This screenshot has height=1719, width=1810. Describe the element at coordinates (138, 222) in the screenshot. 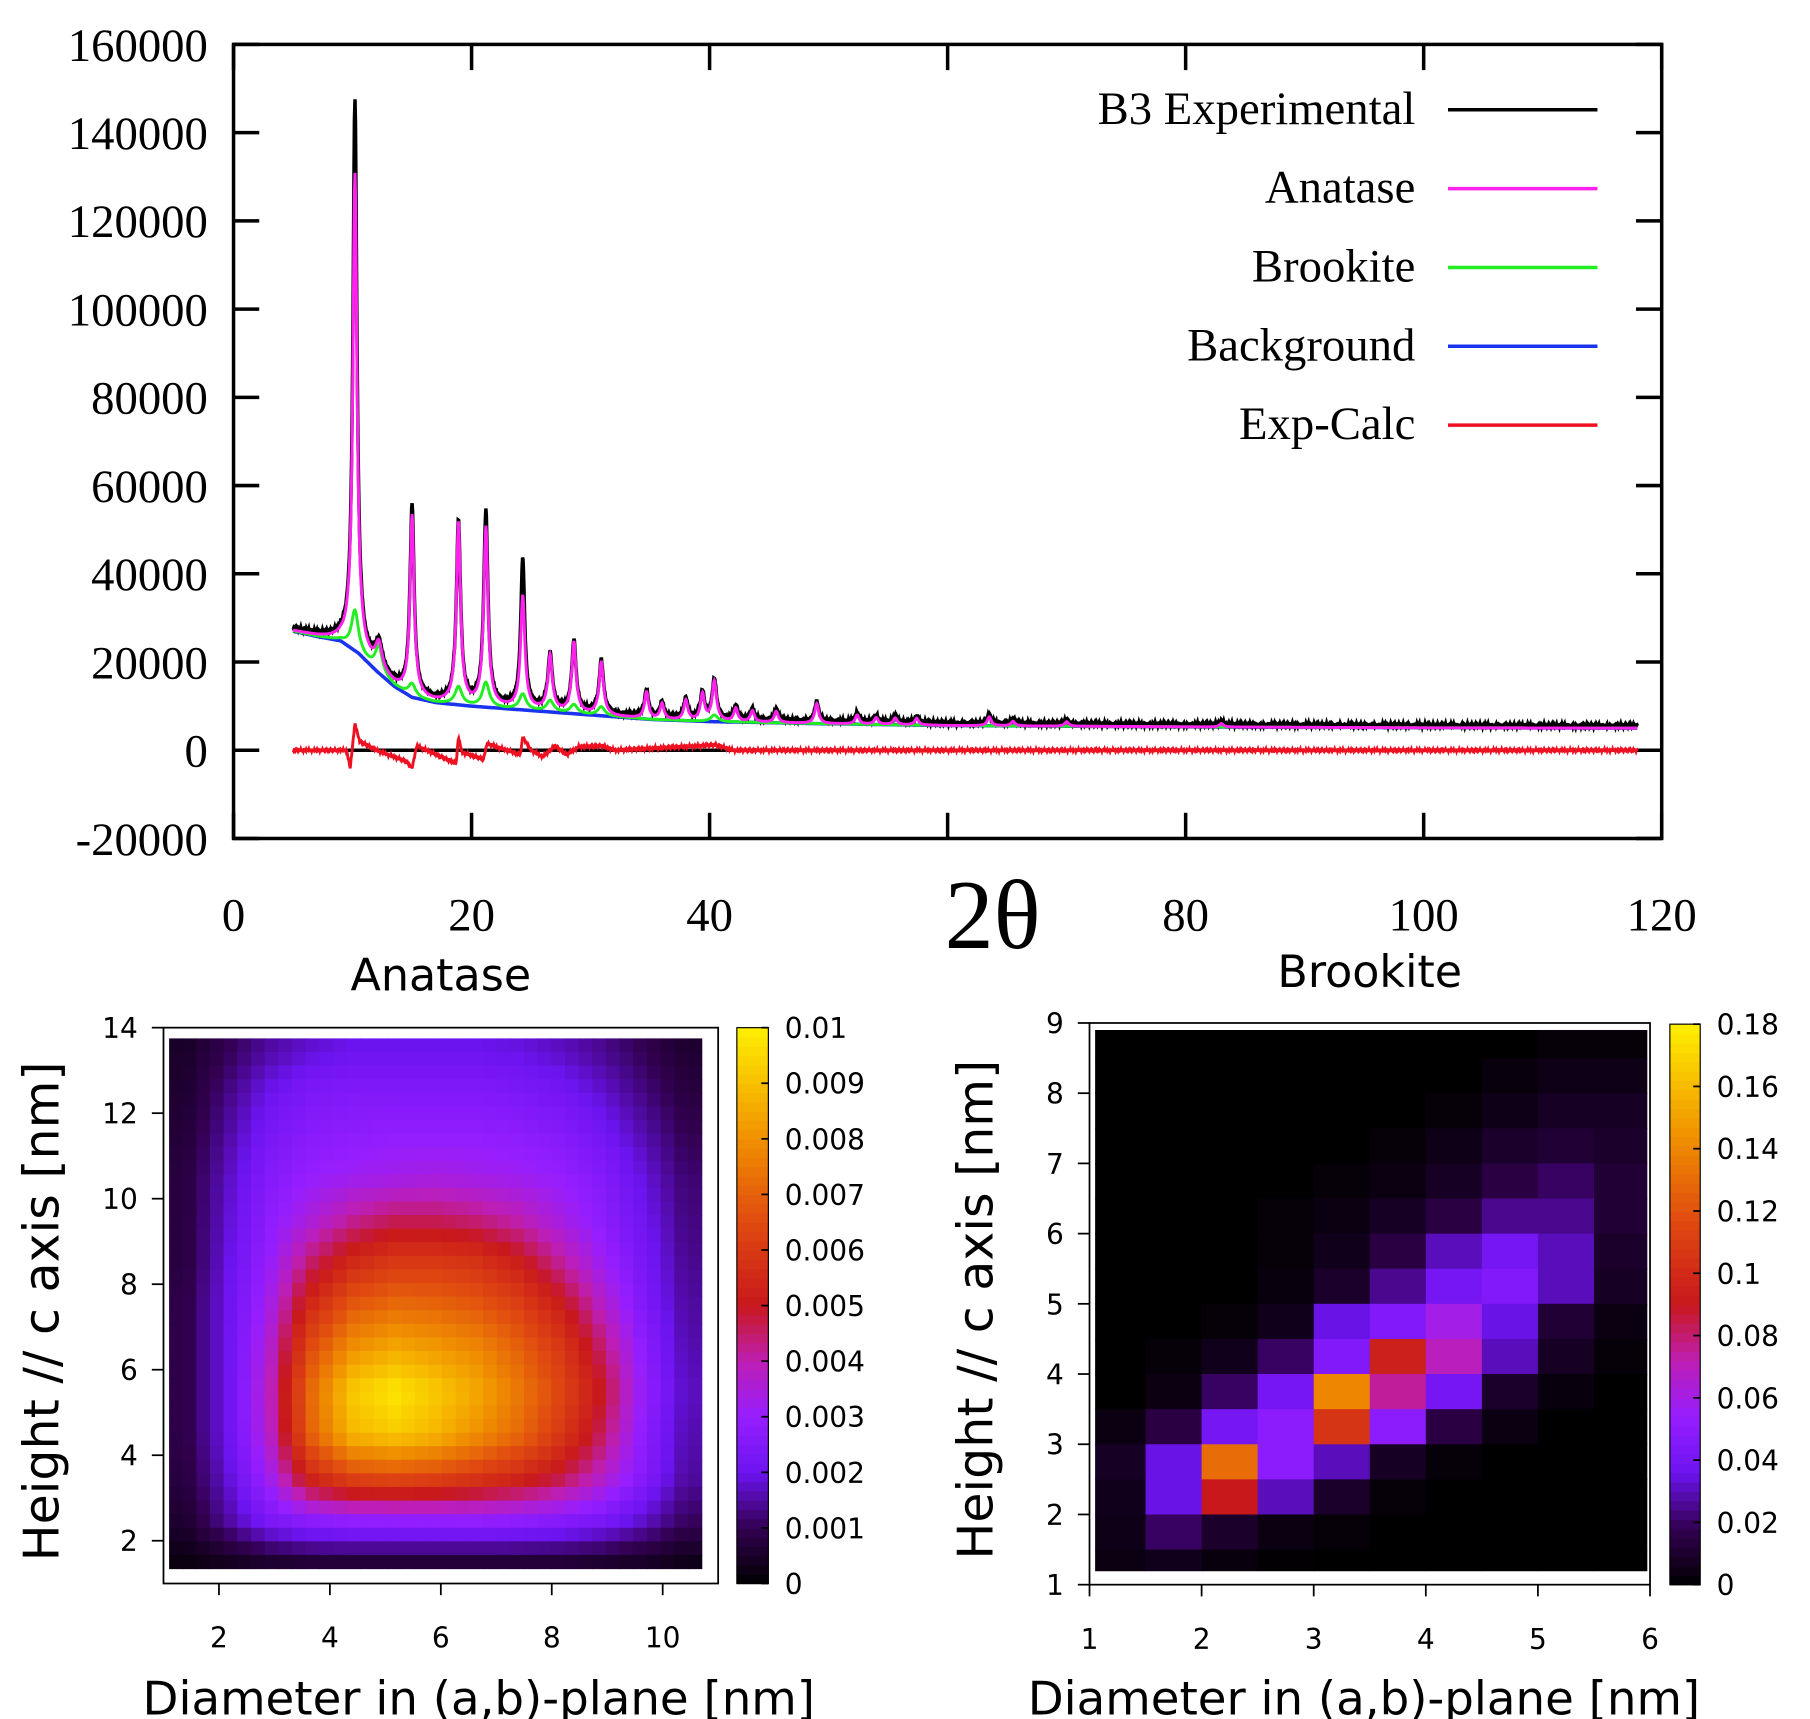

I see `y-tick-label: 120000` at that location.